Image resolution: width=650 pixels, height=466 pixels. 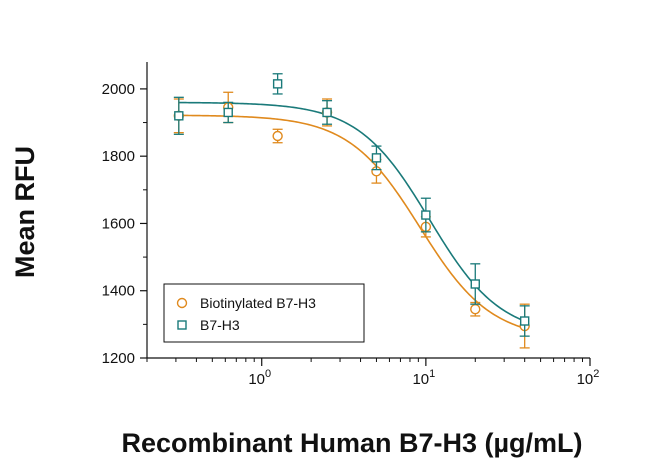 I want to click on x-axis-title: Recombinant Human B7-H3 (µg/mL), so click(x=351, y=443).